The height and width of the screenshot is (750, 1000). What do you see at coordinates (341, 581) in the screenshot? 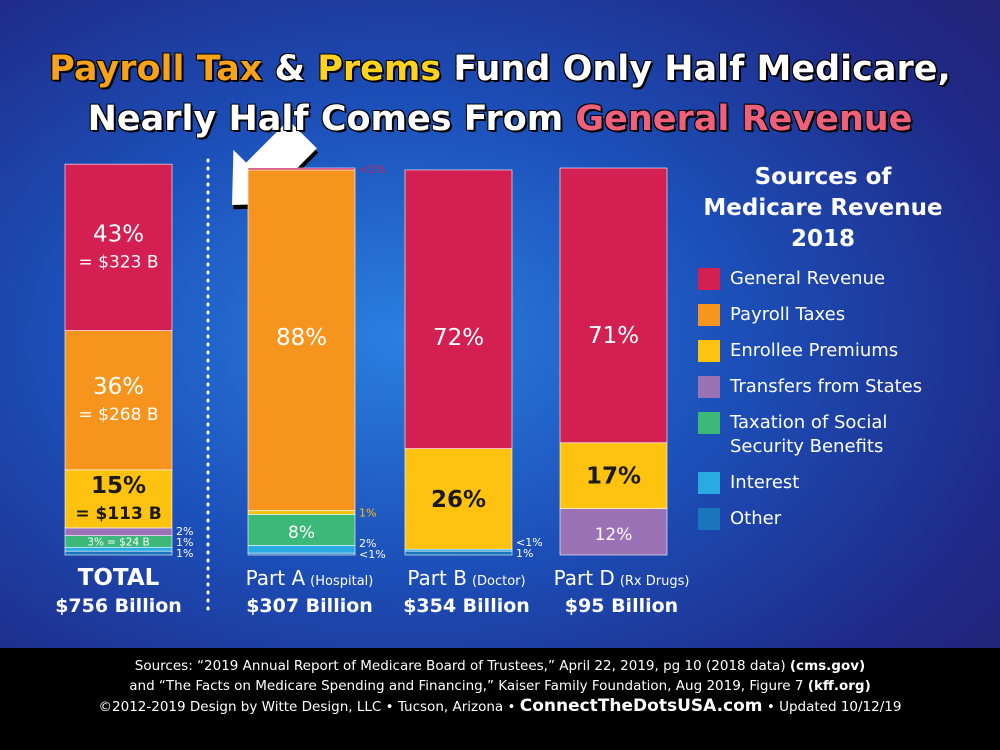
I see `category-note: (Hospital)` at bounding box center [341, 581].